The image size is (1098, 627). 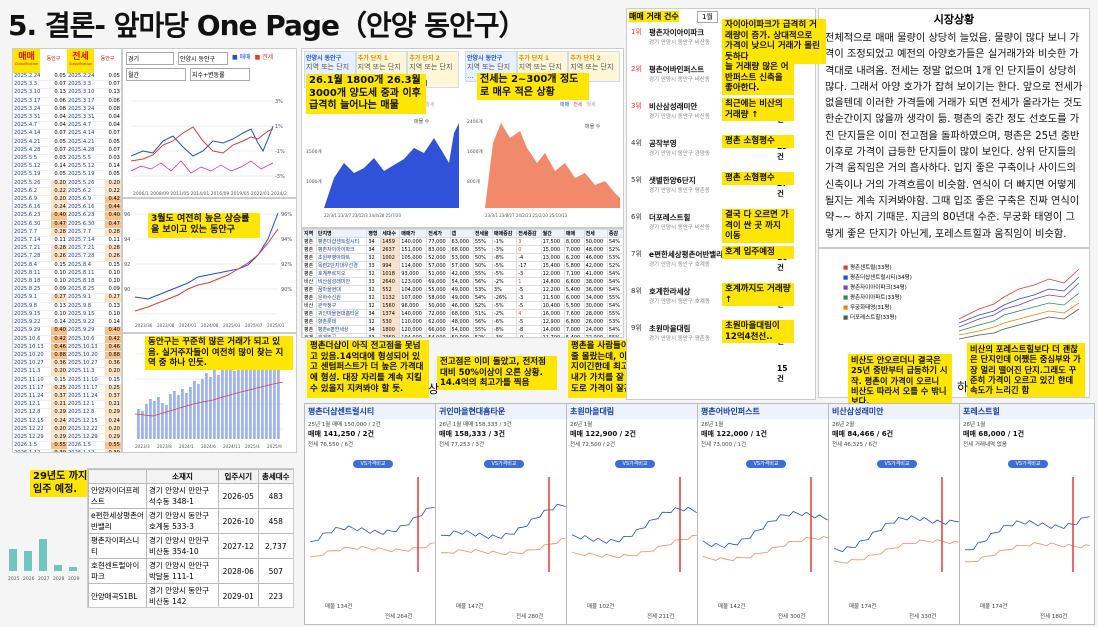 What do you see at coordinates (67, 380) in the screenshot?
I see `table-row: 2025.11.10 0.15 2025.11.10 0.15` at bounding box center [67, 380].